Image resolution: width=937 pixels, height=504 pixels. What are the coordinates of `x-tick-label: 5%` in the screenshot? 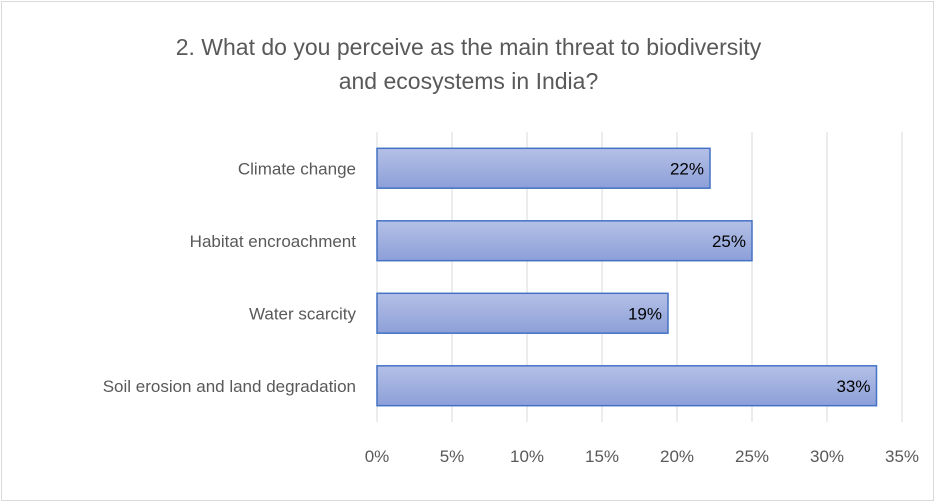 It's located at (452, 456).